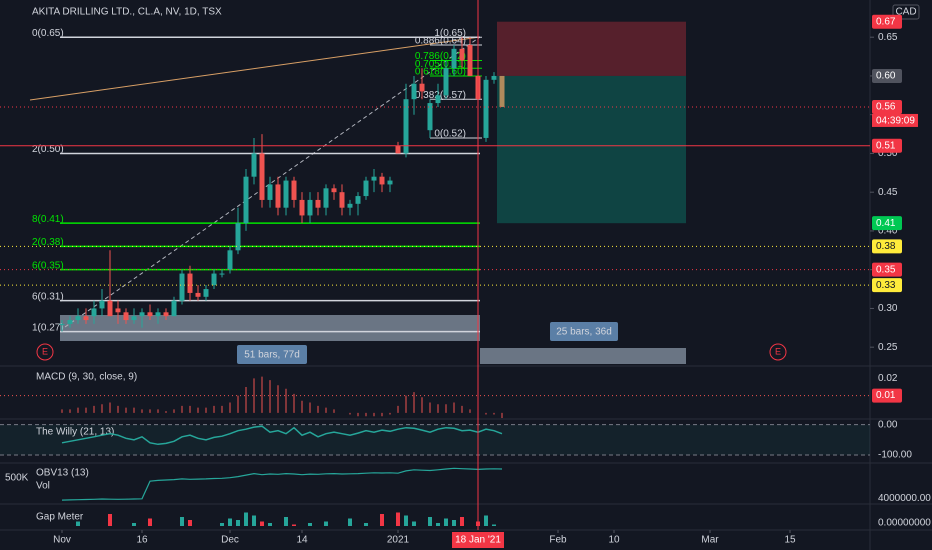  Describe the element at coordinates (48, 149) in the screenshot. I see `level-label: 2(0.50)` at that location.